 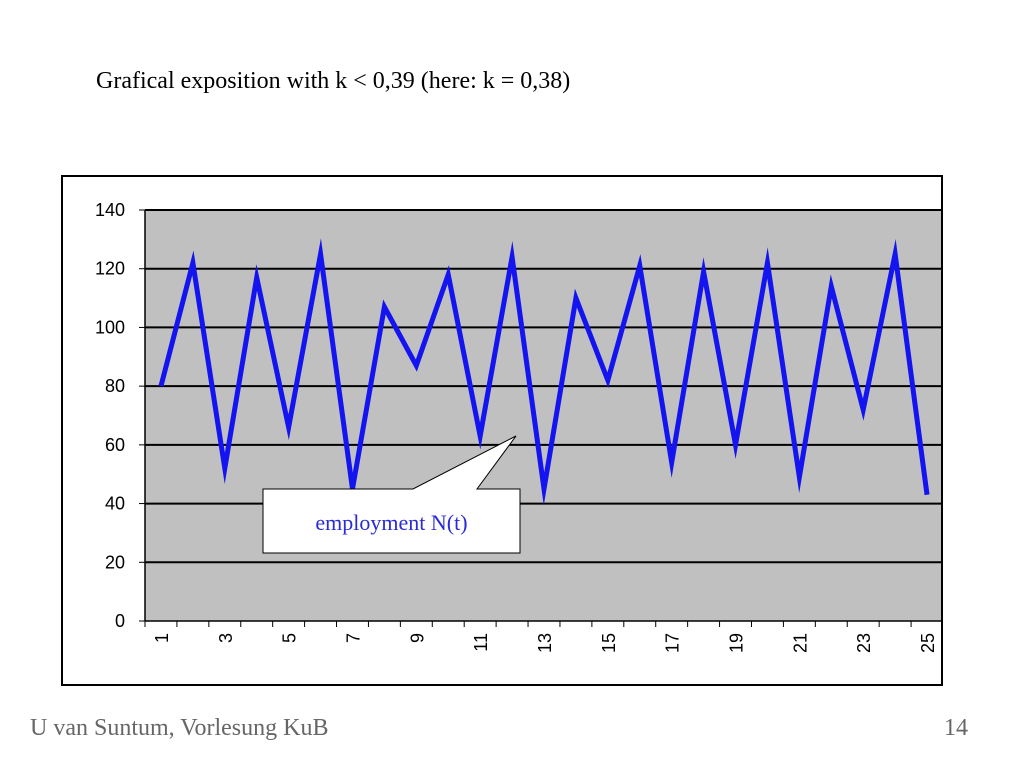 What do you see at coordinates (226, 638) in the screenshot?
I see `x-tick-label: 3` at bounding box center [226, 638].